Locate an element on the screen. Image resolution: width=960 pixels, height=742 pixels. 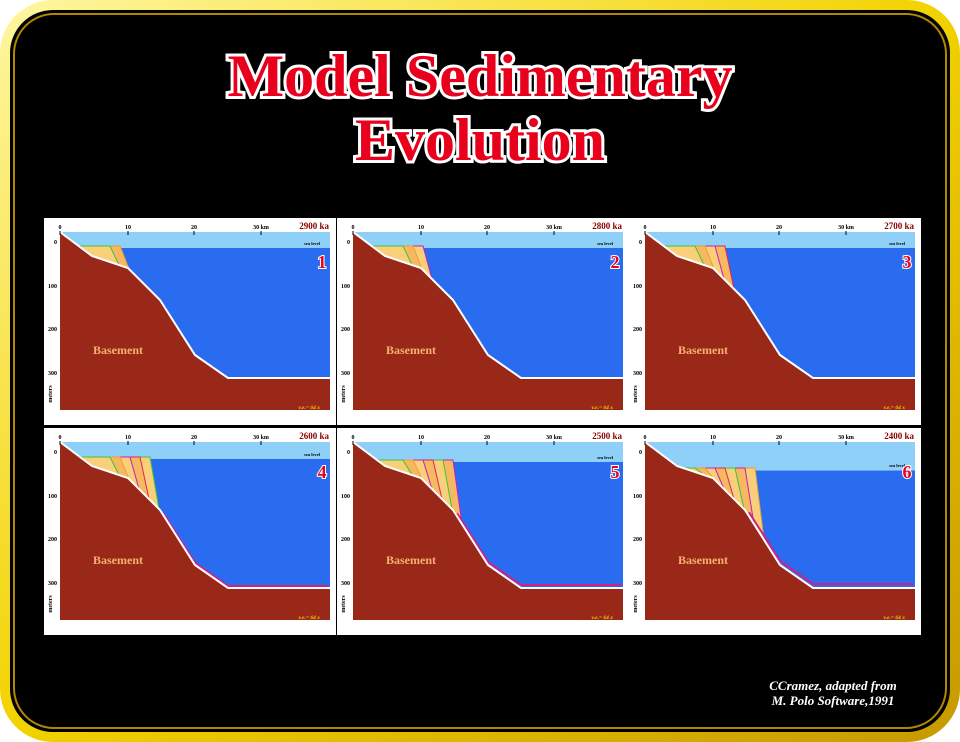
age-label: 2400 ka is located at coordinates (899, 436).